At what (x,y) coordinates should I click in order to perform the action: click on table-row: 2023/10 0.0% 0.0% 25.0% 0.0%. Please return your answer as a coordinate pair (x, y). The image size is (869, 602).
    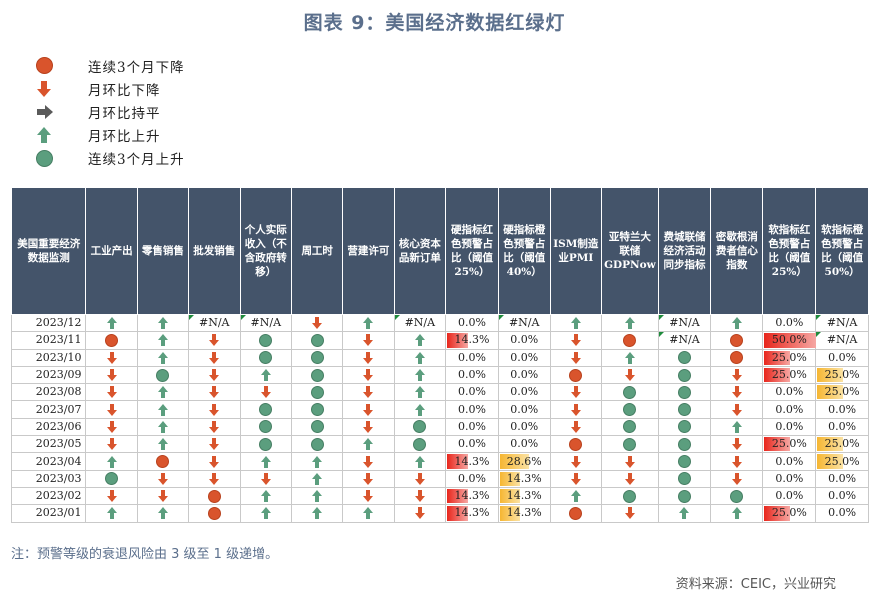
    Looking at the image, I should click on (439, 357).